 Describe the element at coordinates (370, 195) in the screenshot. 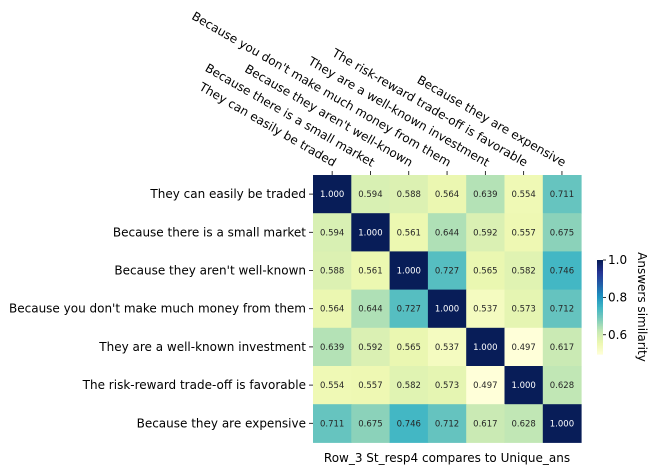

I see `cell-value-label: 0.594` at that location.